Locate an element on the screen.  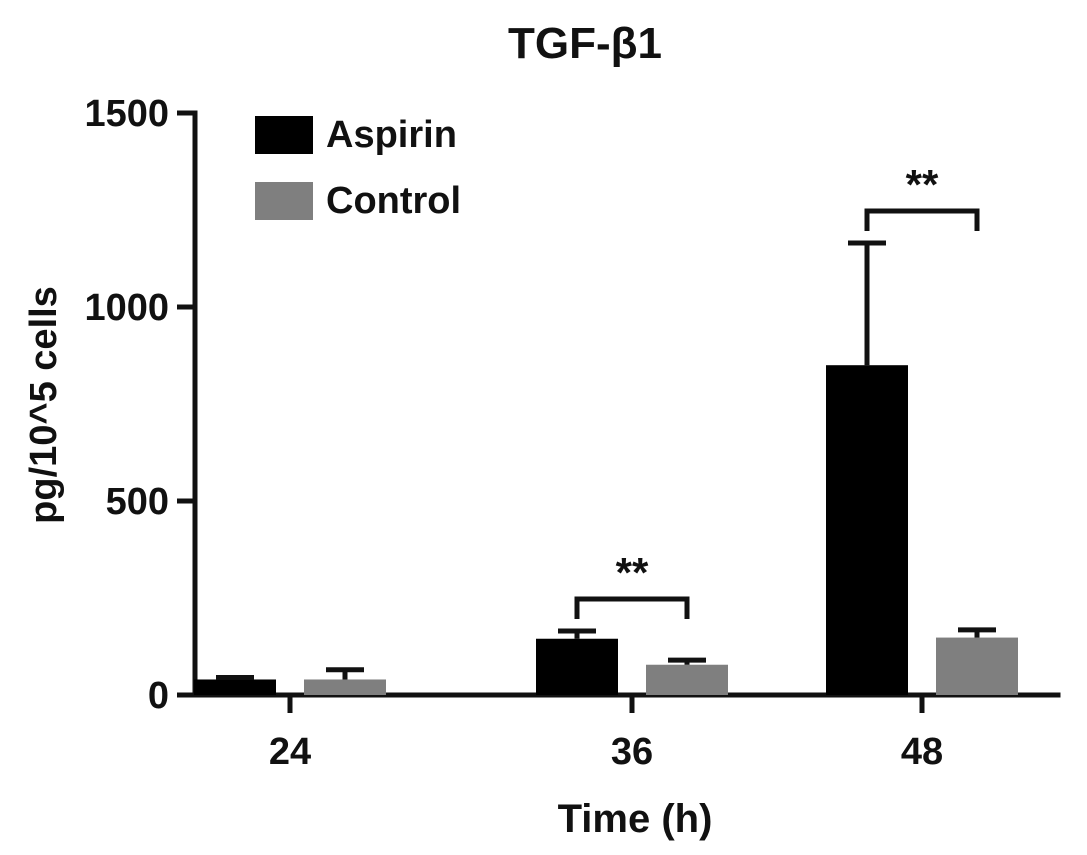
legend-label-aspirin: Aspirin is located at coordinates (391, 135).